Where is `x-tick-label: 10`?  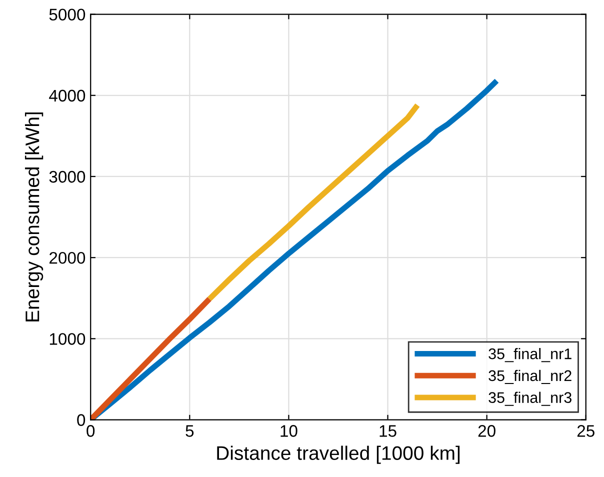 x-tick-label: 10 is located at coordinates (289, 431).